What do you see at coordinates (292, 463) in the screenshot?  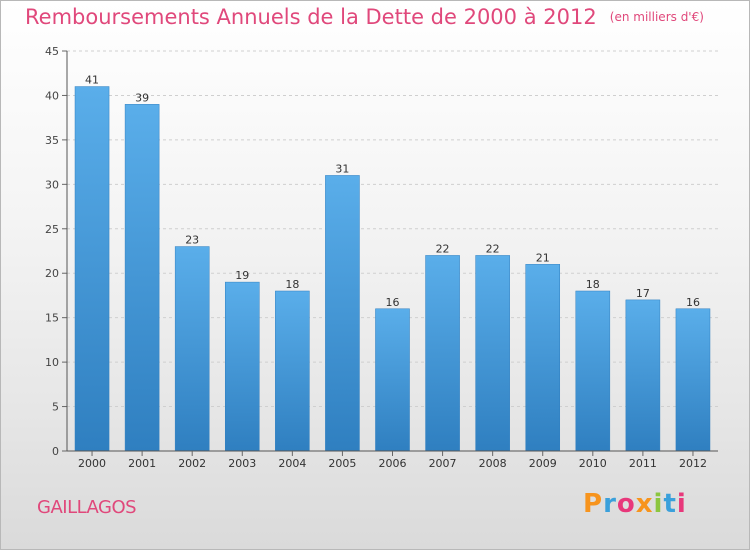 I see `x-tick-label-2004: 2004` at bounding box center [292, 463].